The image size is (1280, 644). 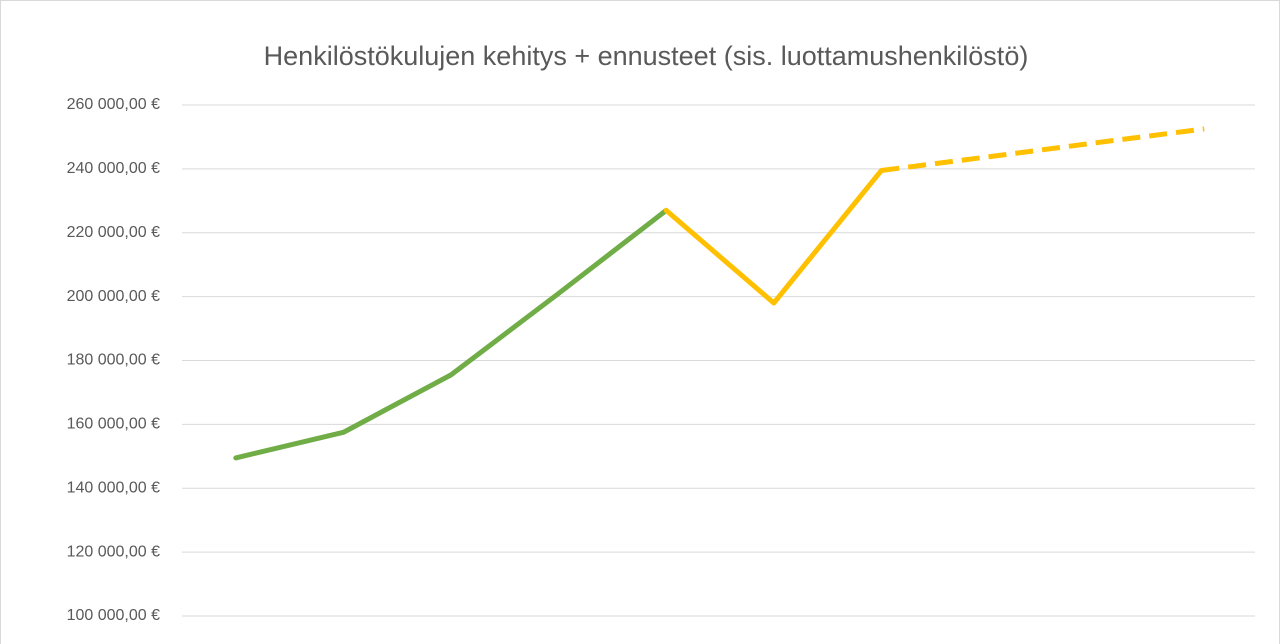 I want to click on y-tick-label: 260 000,00 €, so click(x=114, y=104).